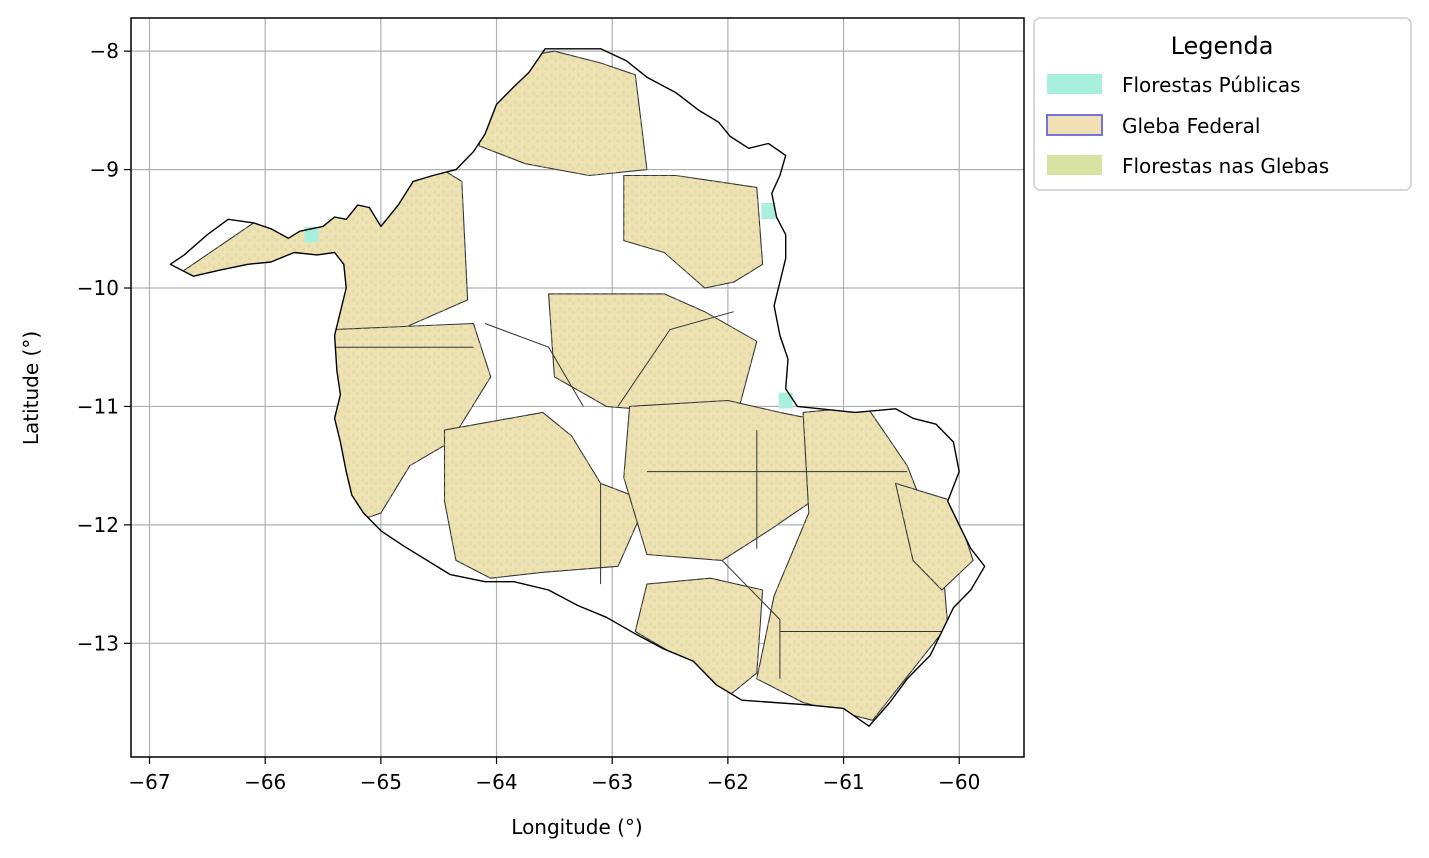  Describe the element at coordinates (496, 782) in the screenshot. I see `x-tick-label: −64` at that location.